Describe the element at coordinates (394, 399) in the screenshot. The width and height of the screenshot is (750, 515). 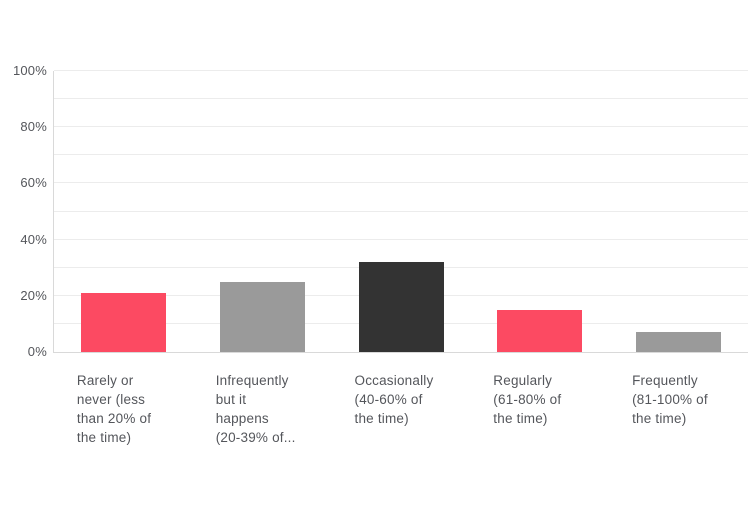
I see `x-axis-label-3: Occasionally (40-60% of the time)` at that location.